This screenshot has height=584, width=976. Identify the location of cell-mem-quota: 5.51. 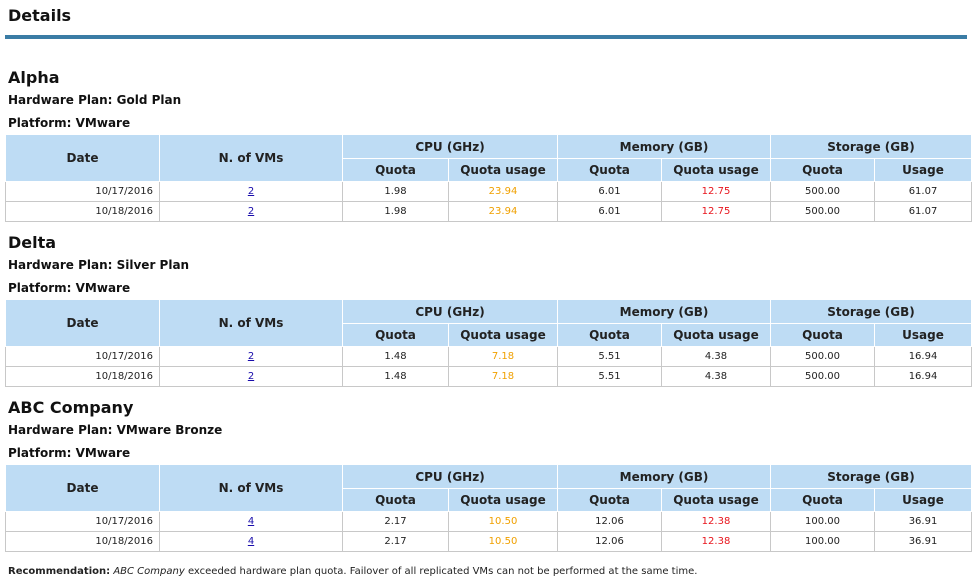
(609, 376).